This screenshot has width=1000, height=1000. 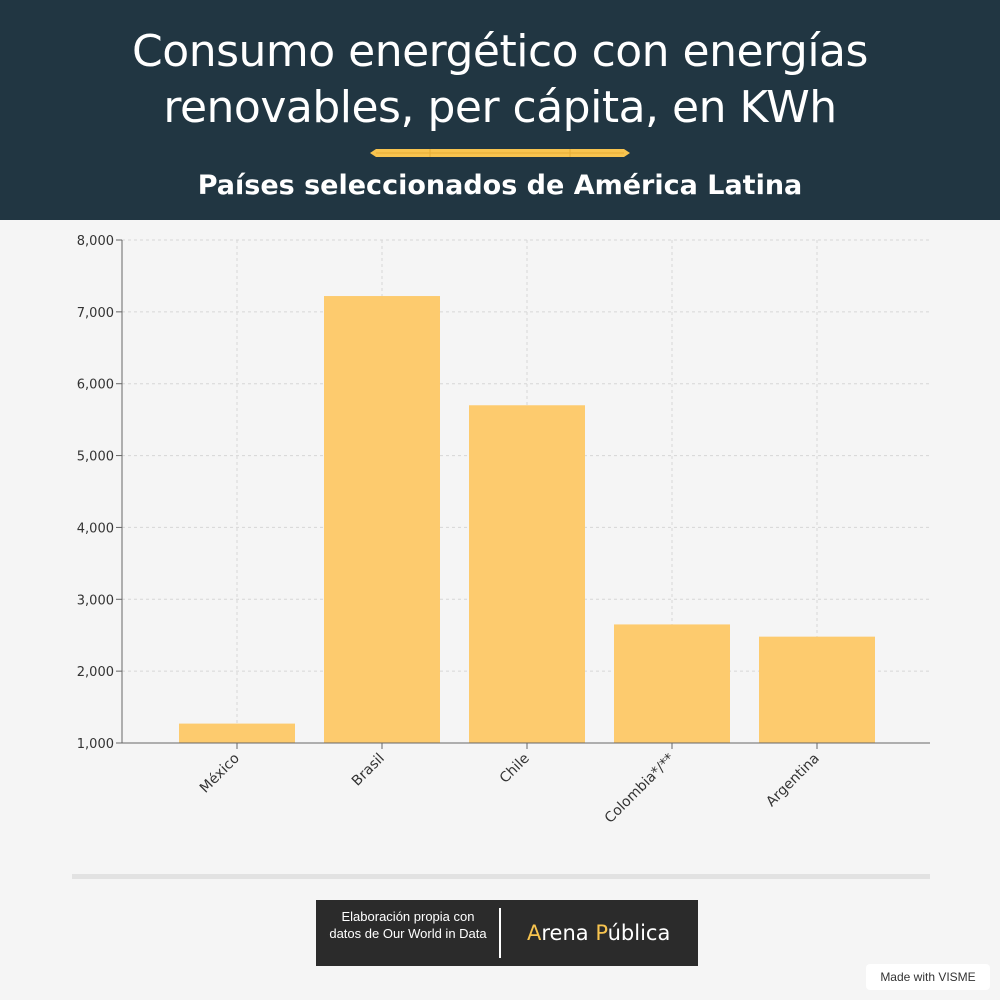 What do you see at coordinates (500, 51) in the screenshot?
I see `chart-title-line-1: Consumo energético con energías` at bounding box center [500, 51].